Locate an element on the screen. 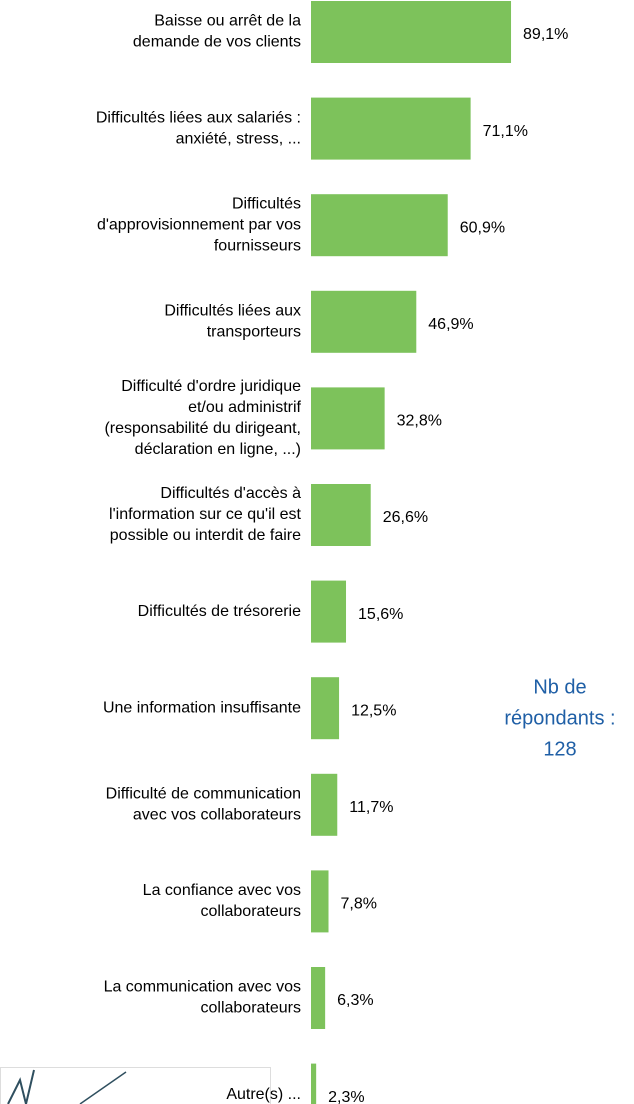 This screenshot has height=1104, width=634. category-label: l'information sur ce qu'il est is located at coordinates (205, 514).